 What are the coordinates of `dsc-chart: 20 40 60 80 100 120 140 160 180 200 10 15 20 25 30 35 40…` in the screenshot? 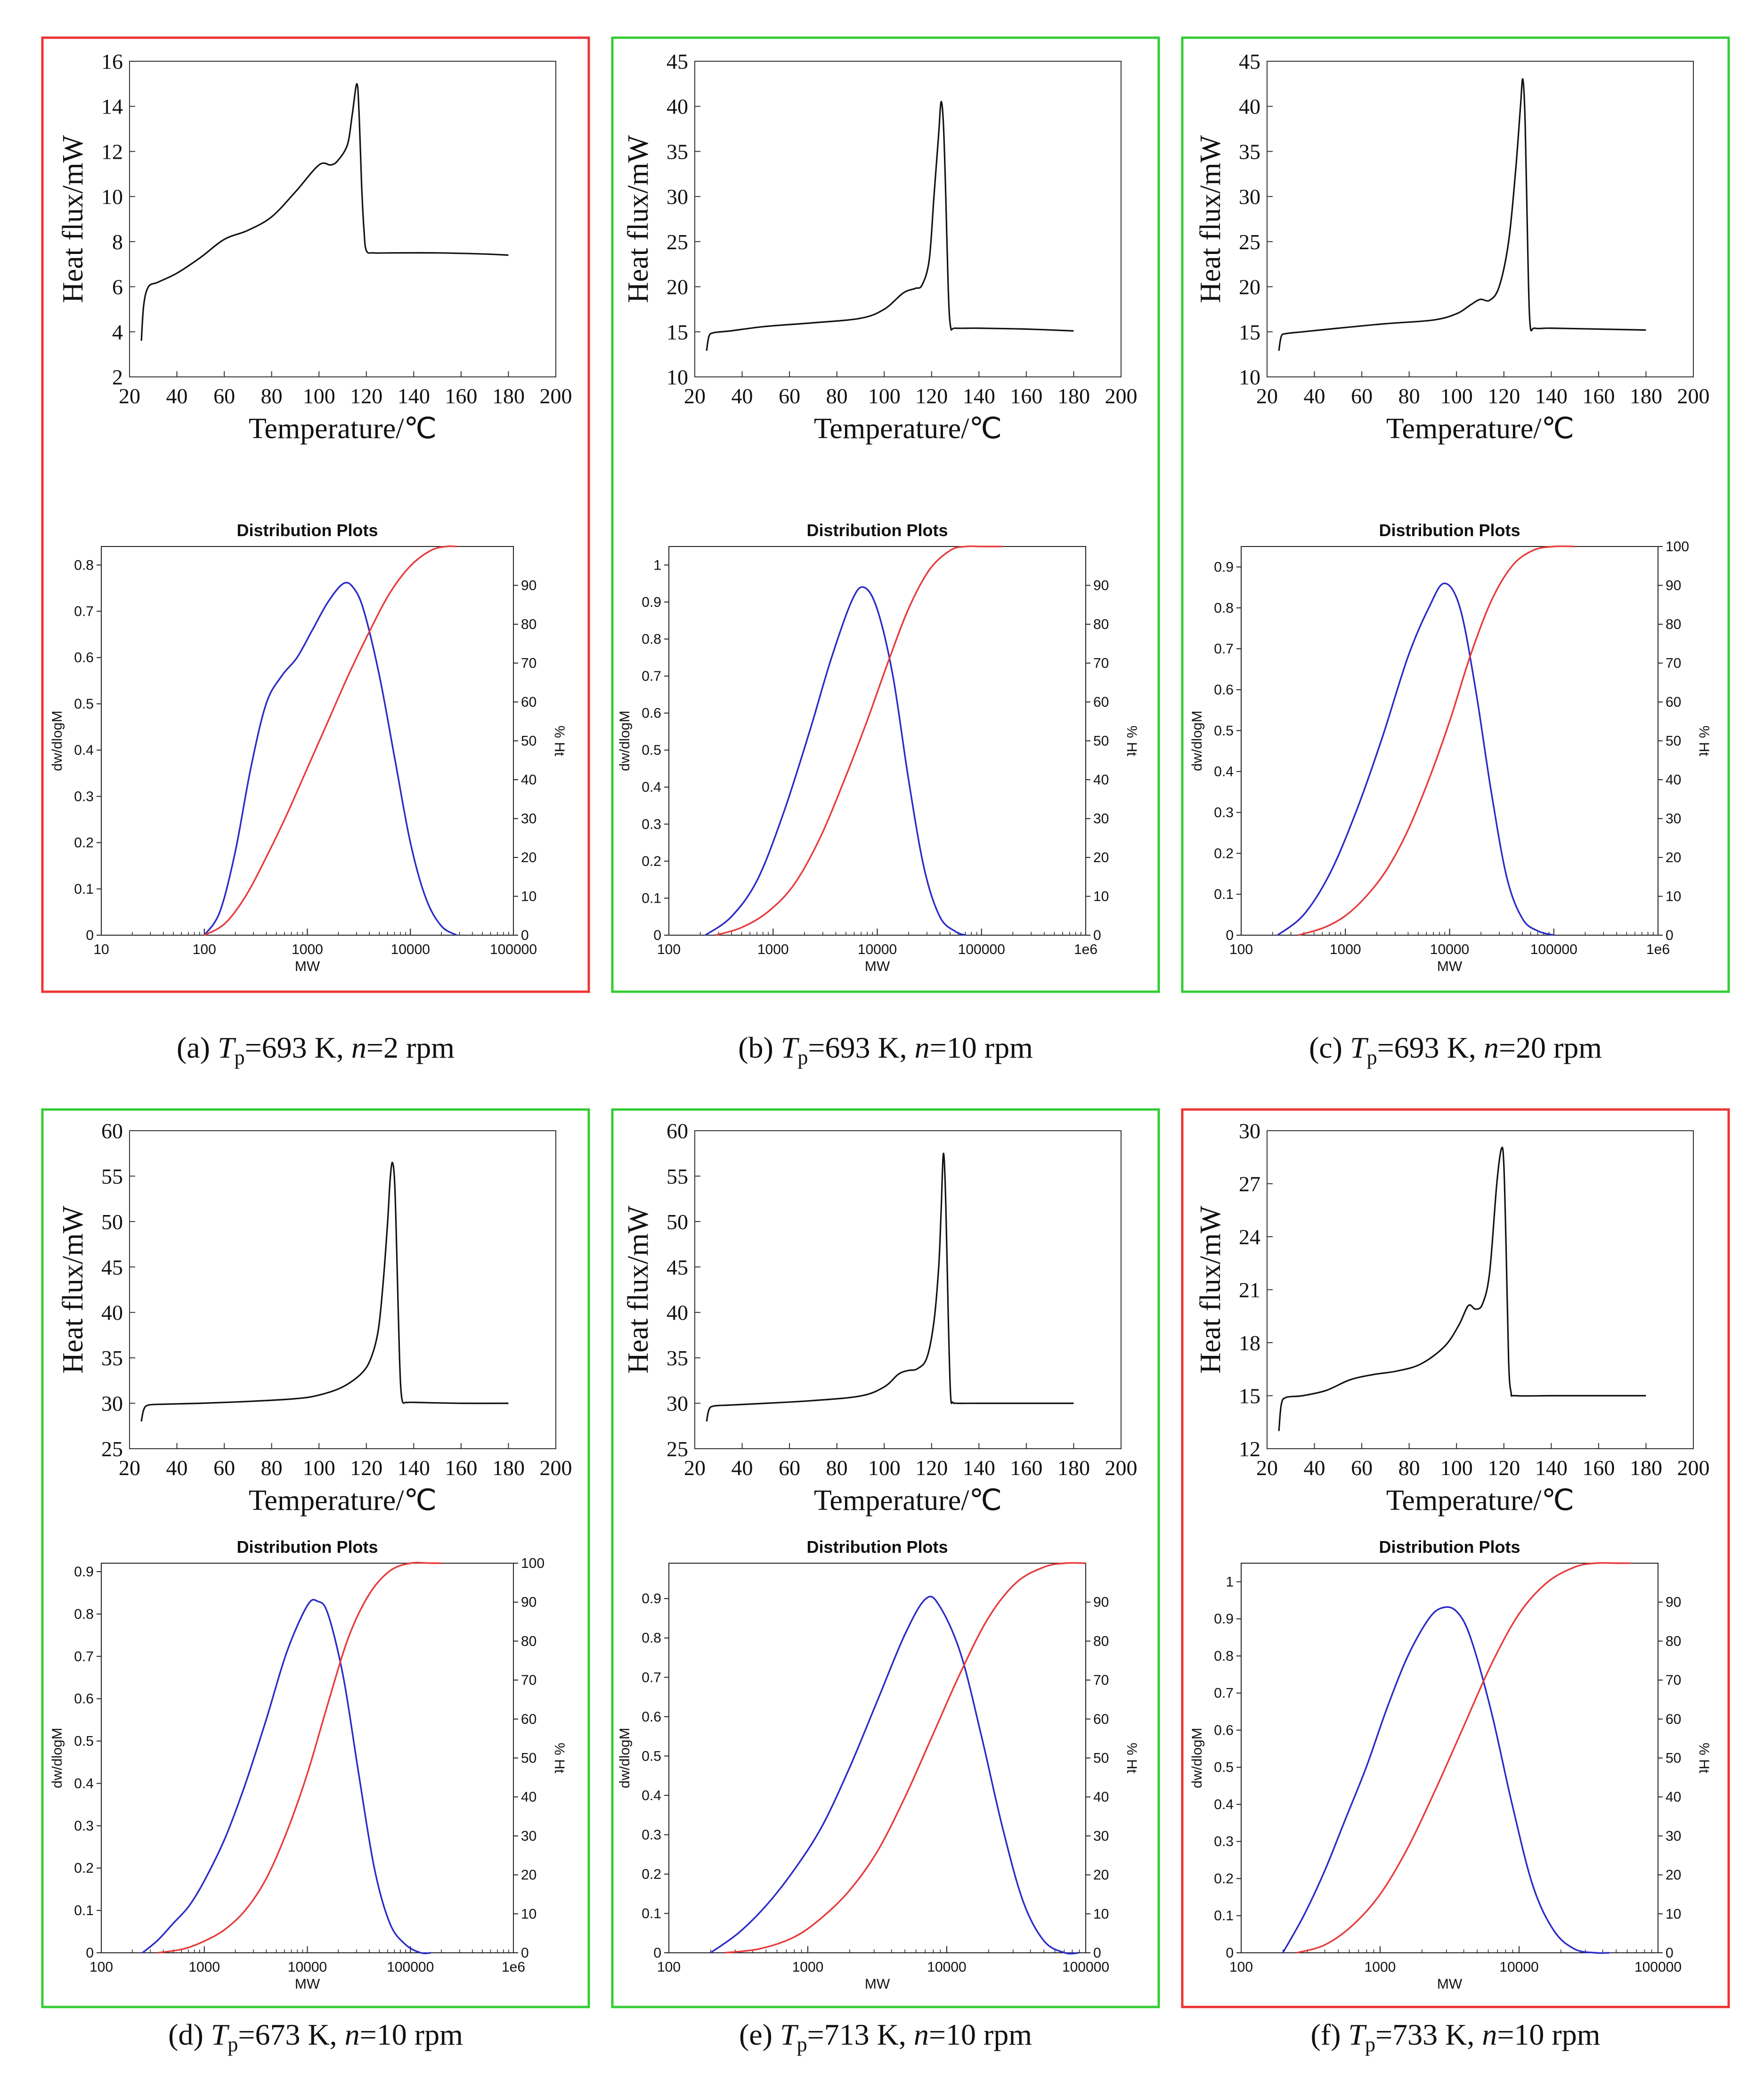 It's located at (1452, 247).